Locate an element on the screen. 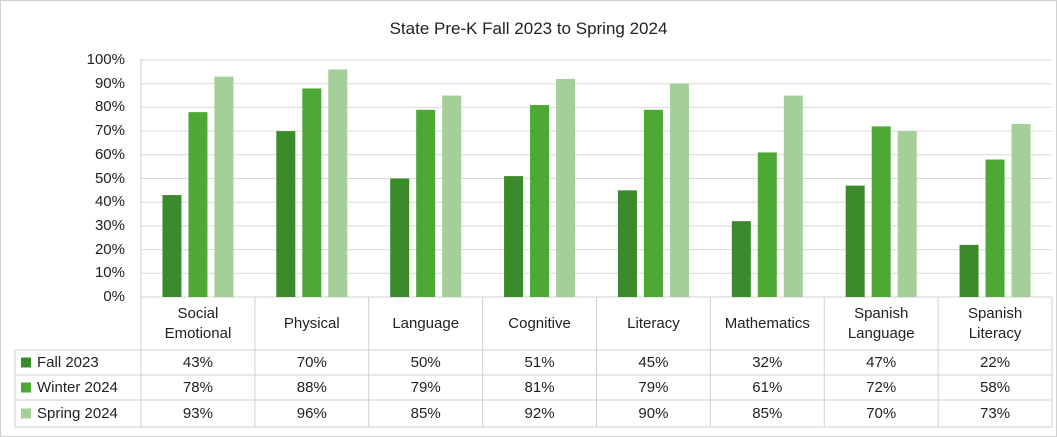 The image size is (1057, 437). y-tick-label: 30% is located at coordinates (109, 225).